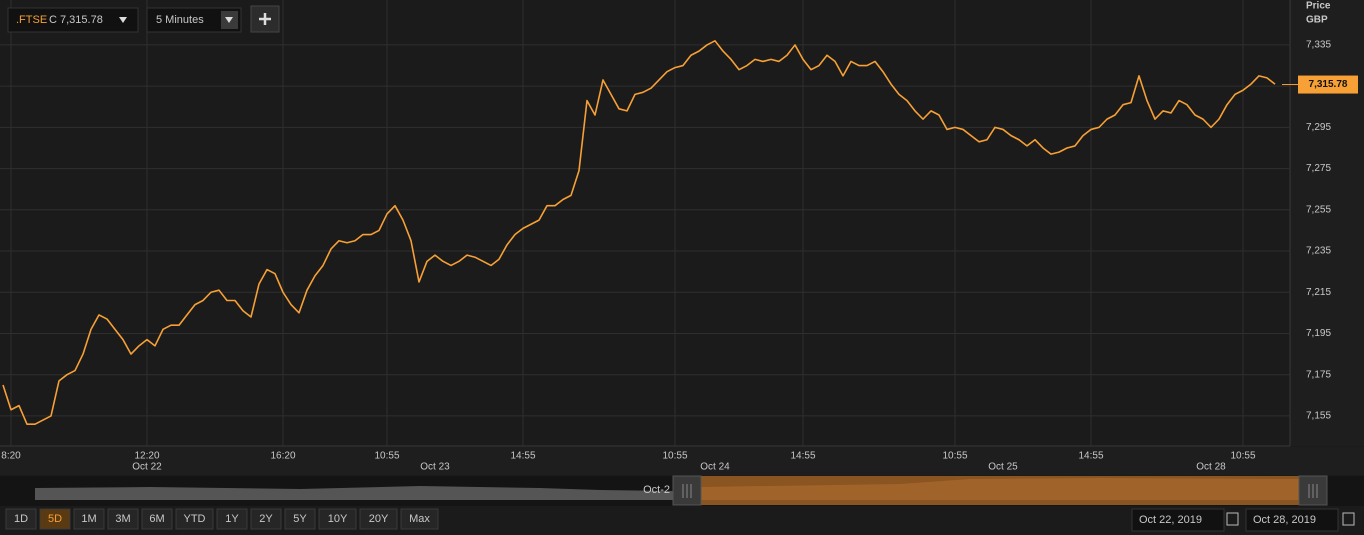 This screenshot has width=1364, height=535. What do you see at coordinates (146, 456) in the screenshot?
I see `x-tick-label: 12:20` at bounding box center [146, 456].